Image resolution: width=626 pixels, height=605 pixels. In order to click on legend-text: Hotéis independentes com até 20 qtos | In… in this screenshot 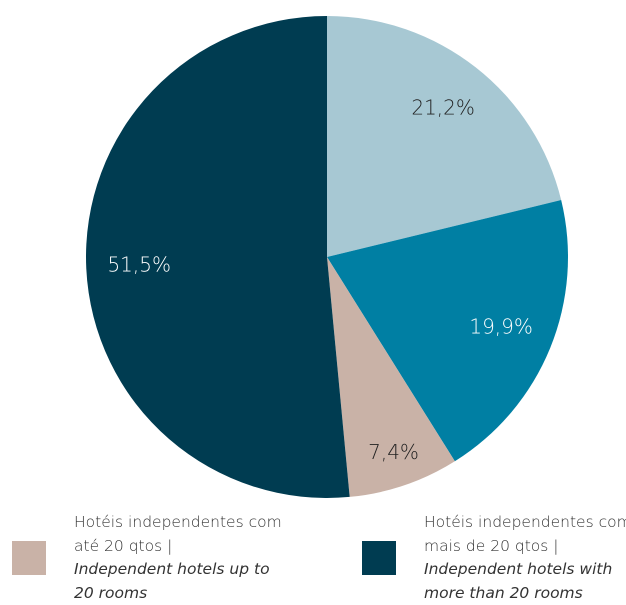, I will do `click(179, 558)`.